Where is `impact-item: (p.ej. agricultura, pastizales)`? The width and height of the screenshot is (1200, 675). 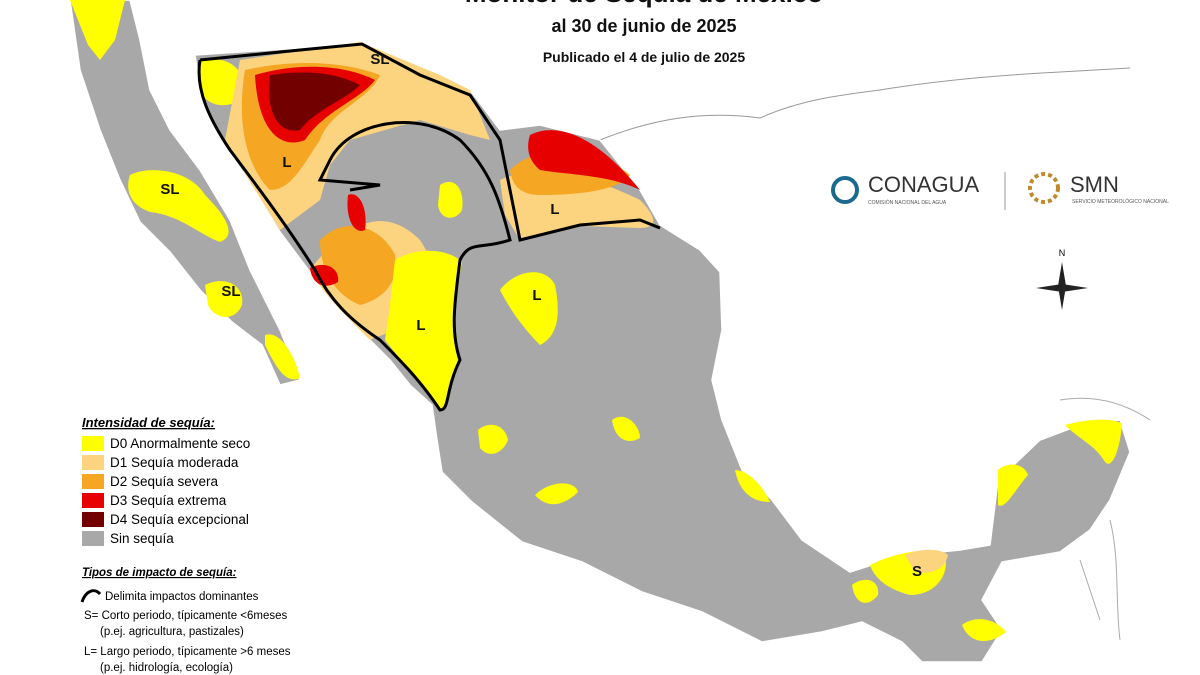
impact-item: (p.ej. agricultura, pastizales) is located at coordinates (172, 632).